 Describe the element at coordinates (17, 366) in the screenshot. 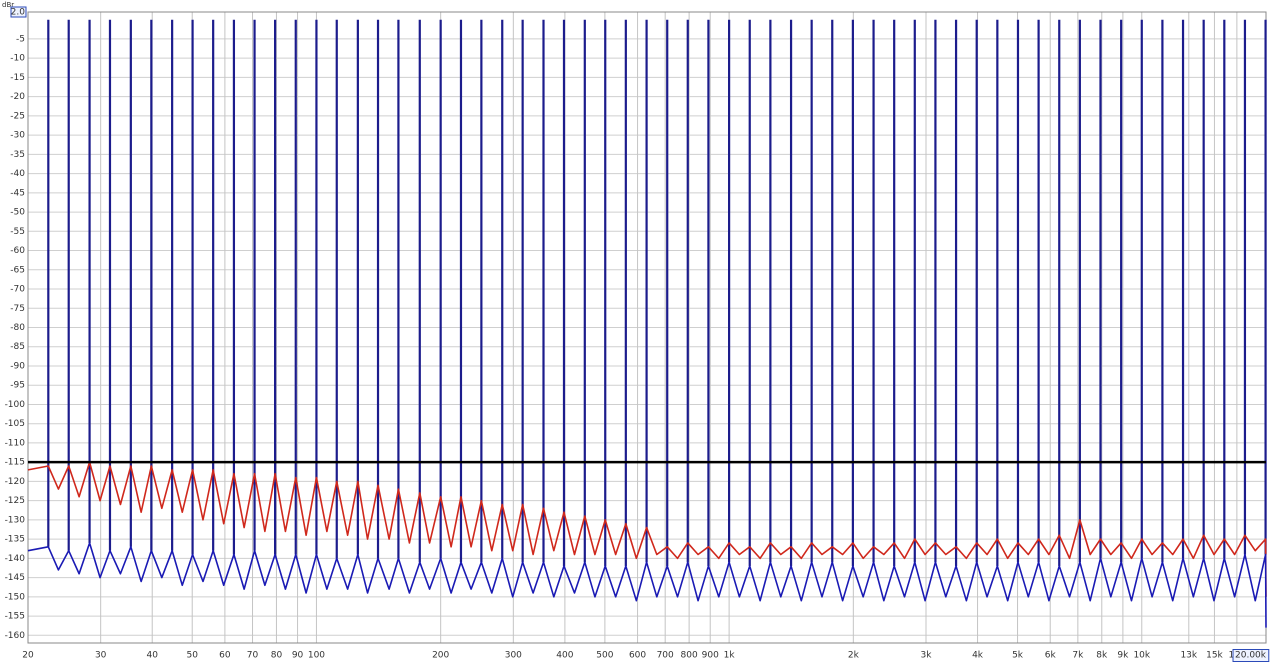

I see `y-tick-label: -90` at that location.